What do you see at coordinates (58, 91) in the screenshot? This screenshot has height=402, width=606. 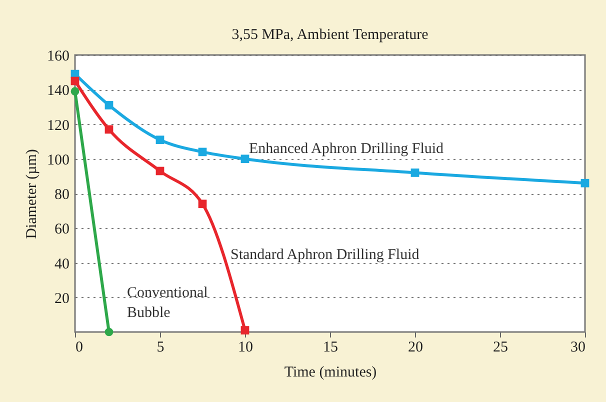 I see `y-tick-label: 140` at bounding box center [58, 91].